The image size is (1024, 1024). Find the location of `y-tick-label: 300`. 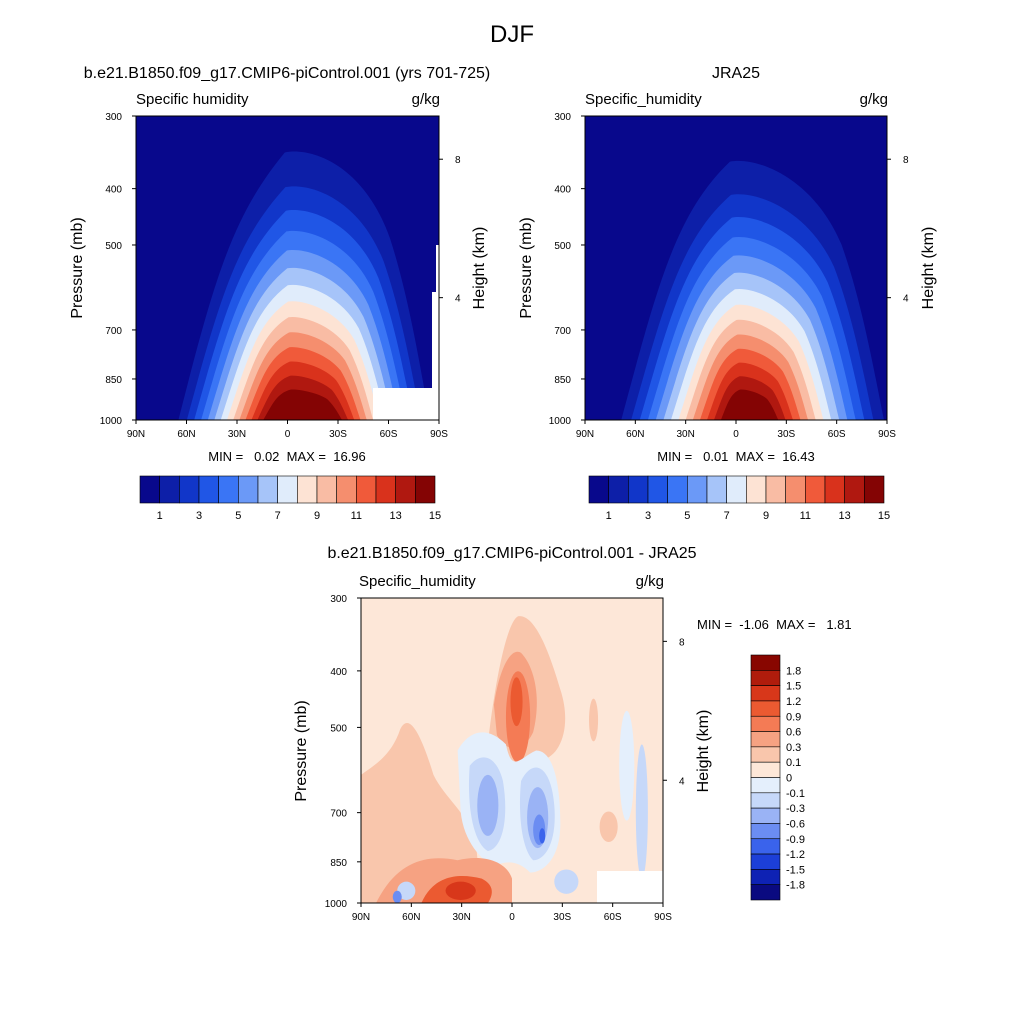

y-tick-label: 300 is located at coordinates (113, 117).